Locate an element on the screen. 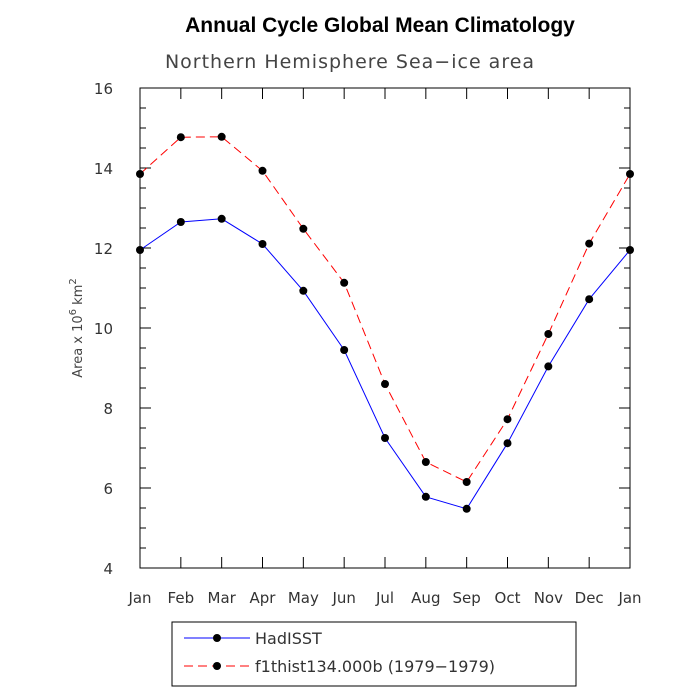 Image resolution: width=700 pixels, height=700 pixels. x-tick-label: Jul is located at coordinates (384, 598).